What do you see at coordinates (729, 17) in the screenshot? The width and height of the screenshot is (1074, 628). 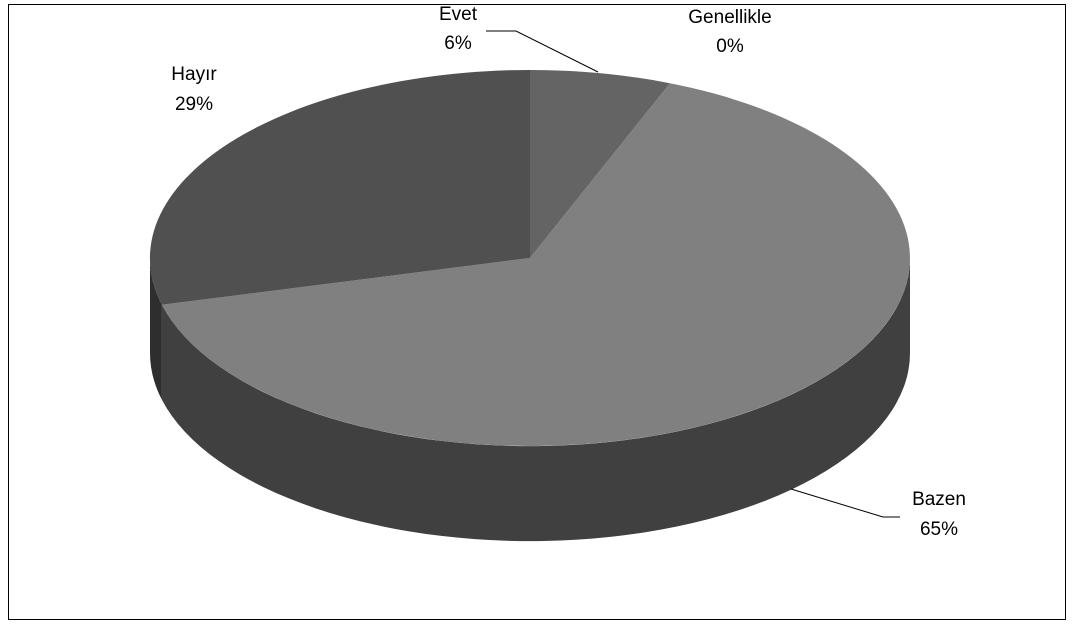 I see `label-genellikle-name: Genellikle` at bounding box center [729, 17].